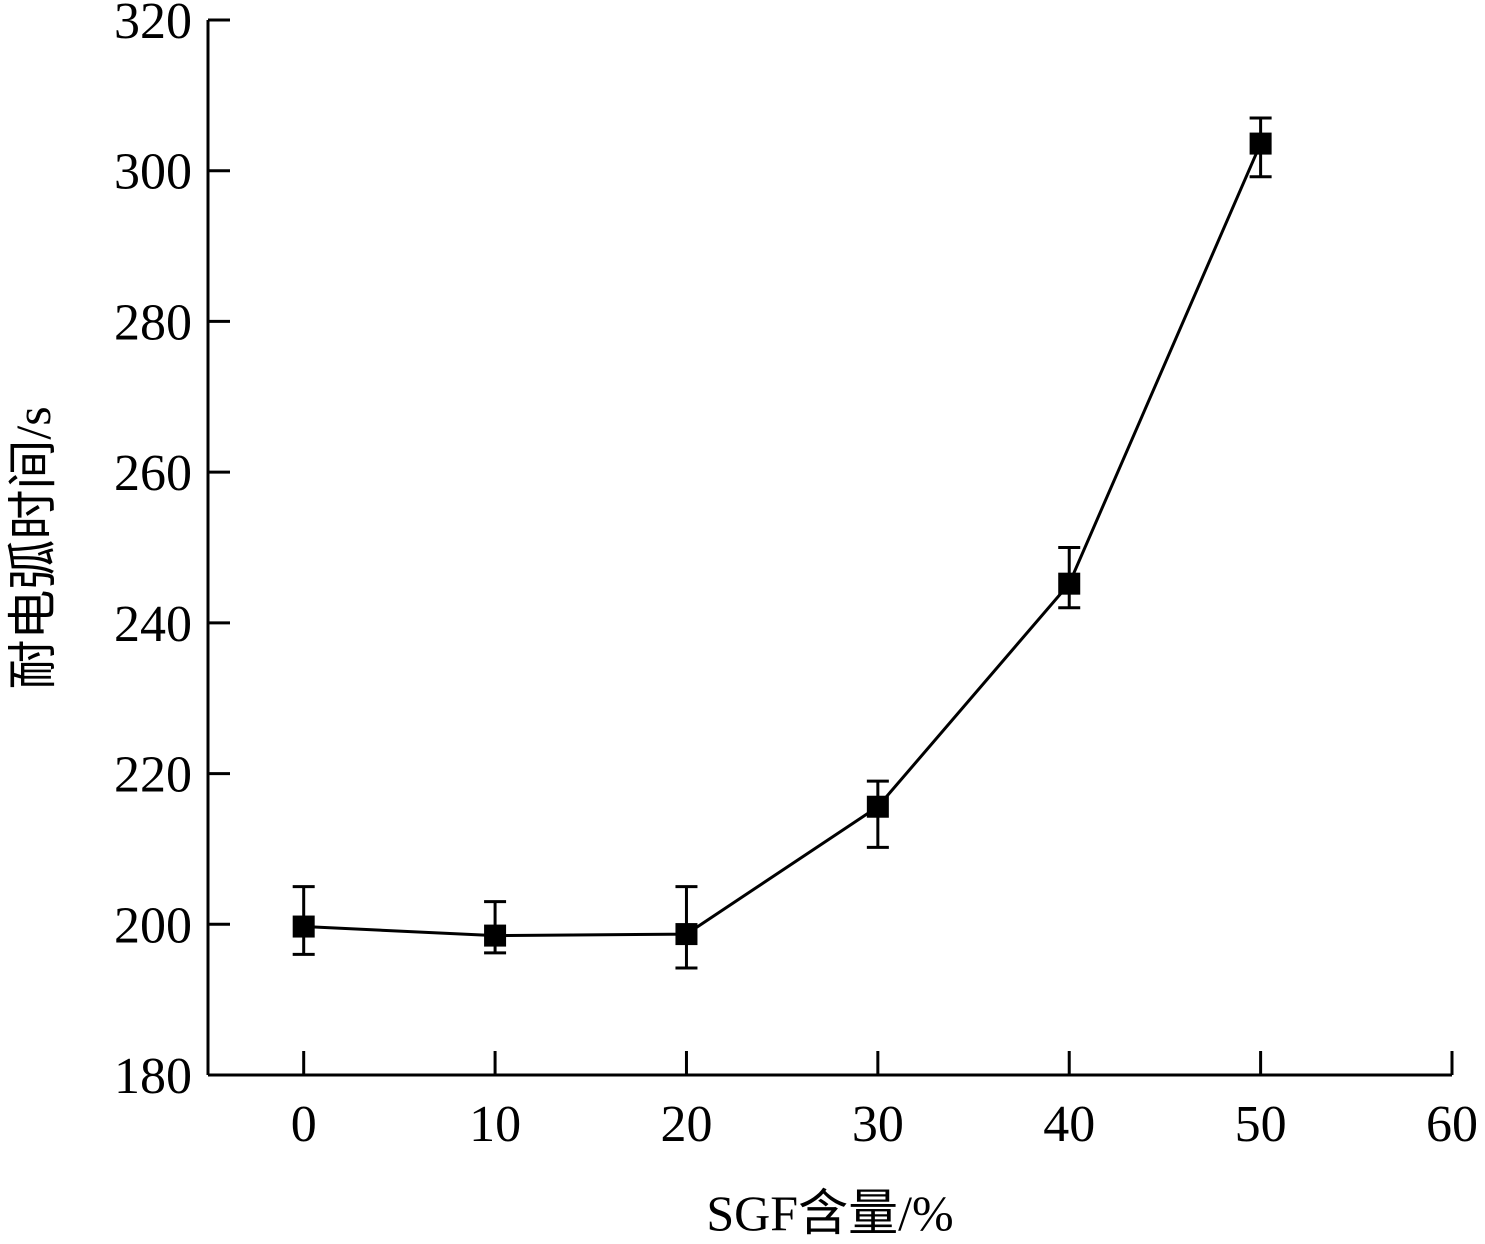 This screenshot has width=1485, height=1244. I want to click on x-tick-label: 60, so click(1452, 1124).